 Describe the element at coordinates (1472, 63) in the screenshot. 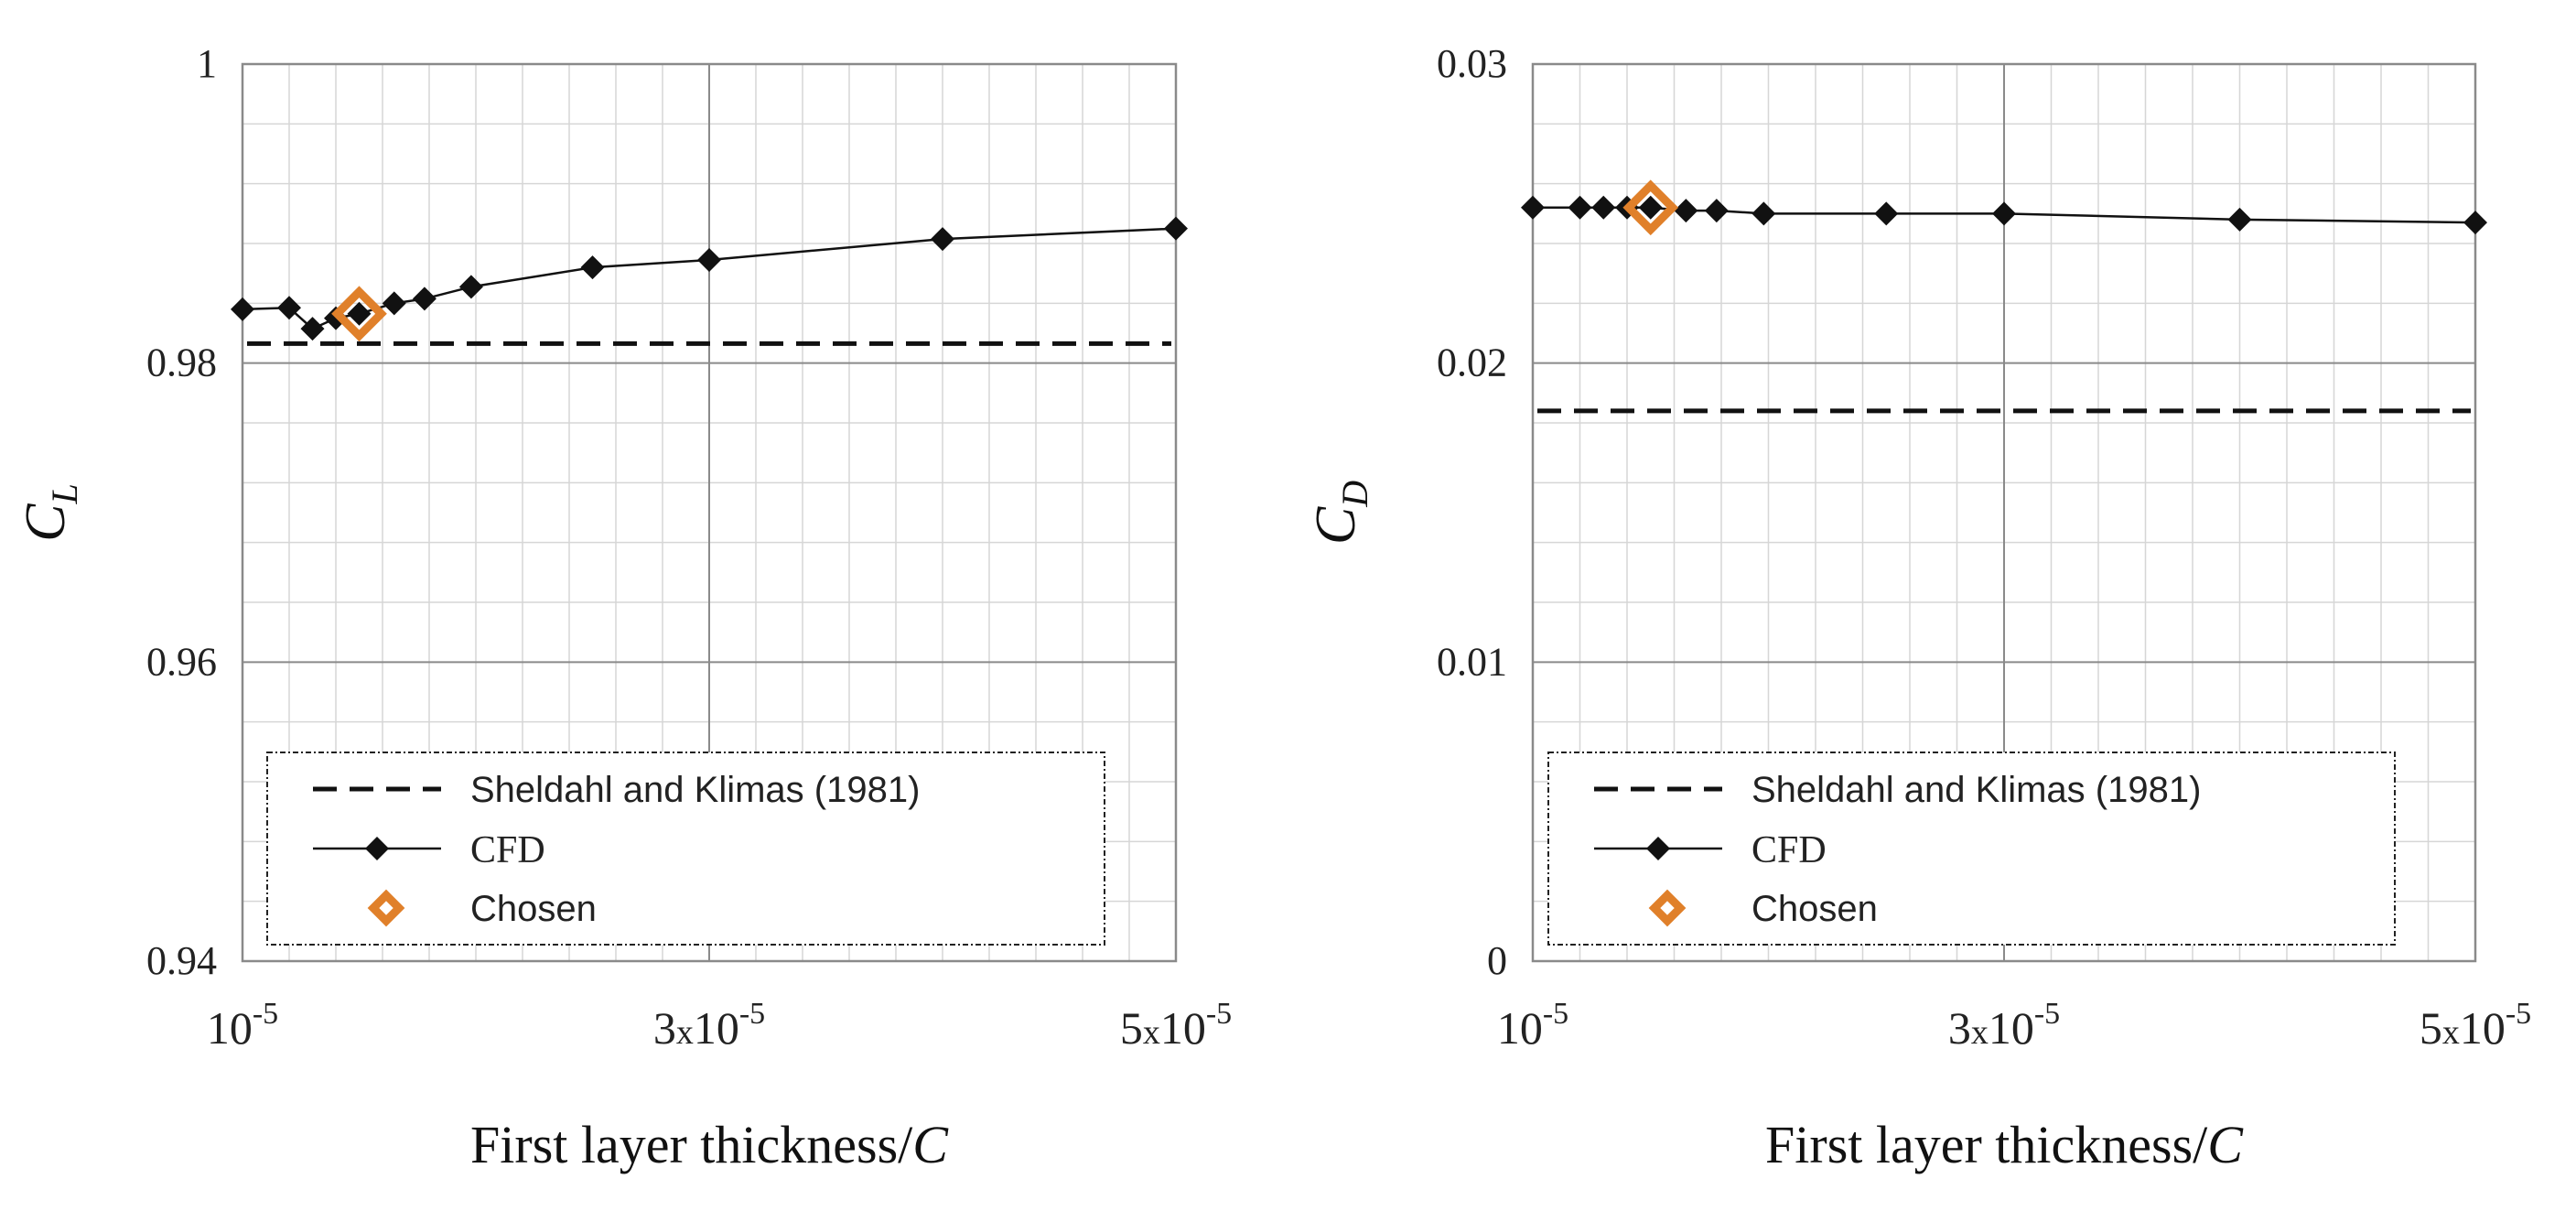

I see `y-tick-label: 0.03` at that location.